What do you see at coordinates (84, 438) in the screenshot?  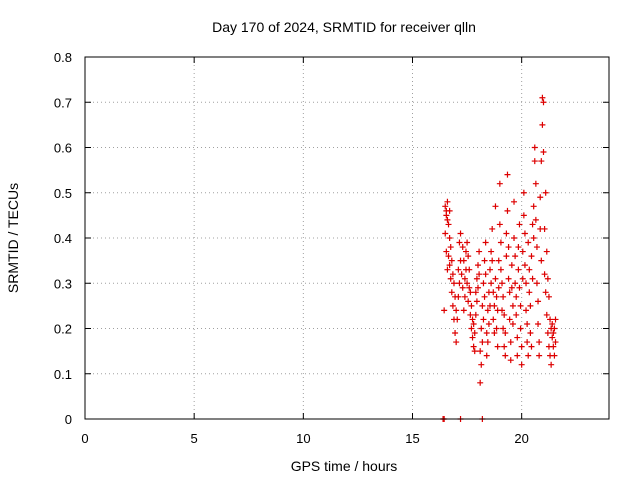 I see `x-tick-label: 0` at bounding box center [84, 438].